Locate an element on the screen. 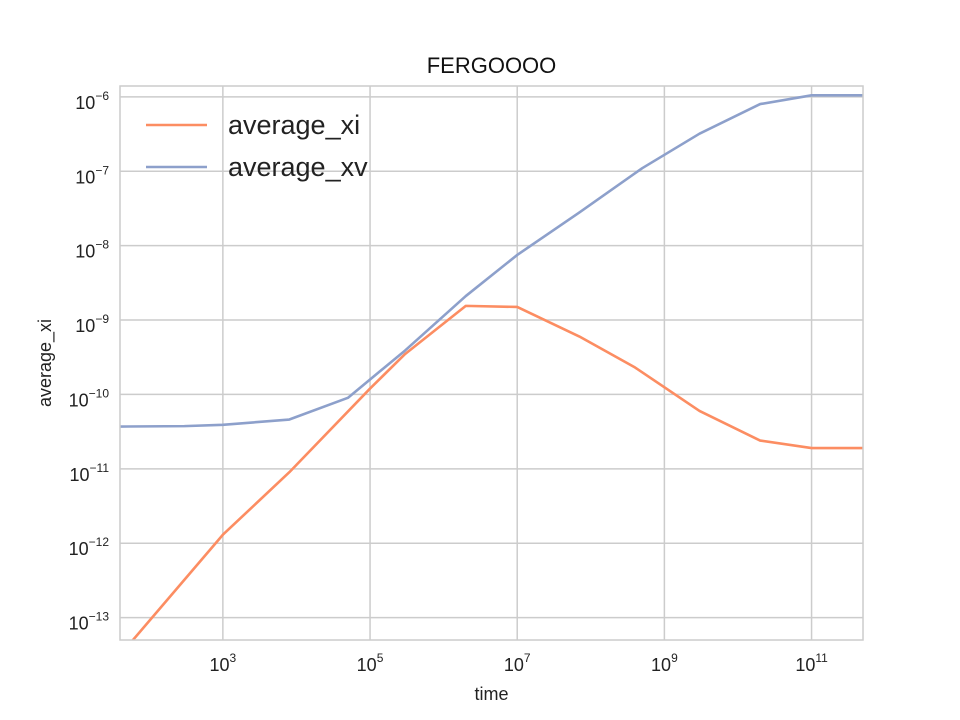  legend-label-average-xv: average_xv is located at coordinates (298, 167).